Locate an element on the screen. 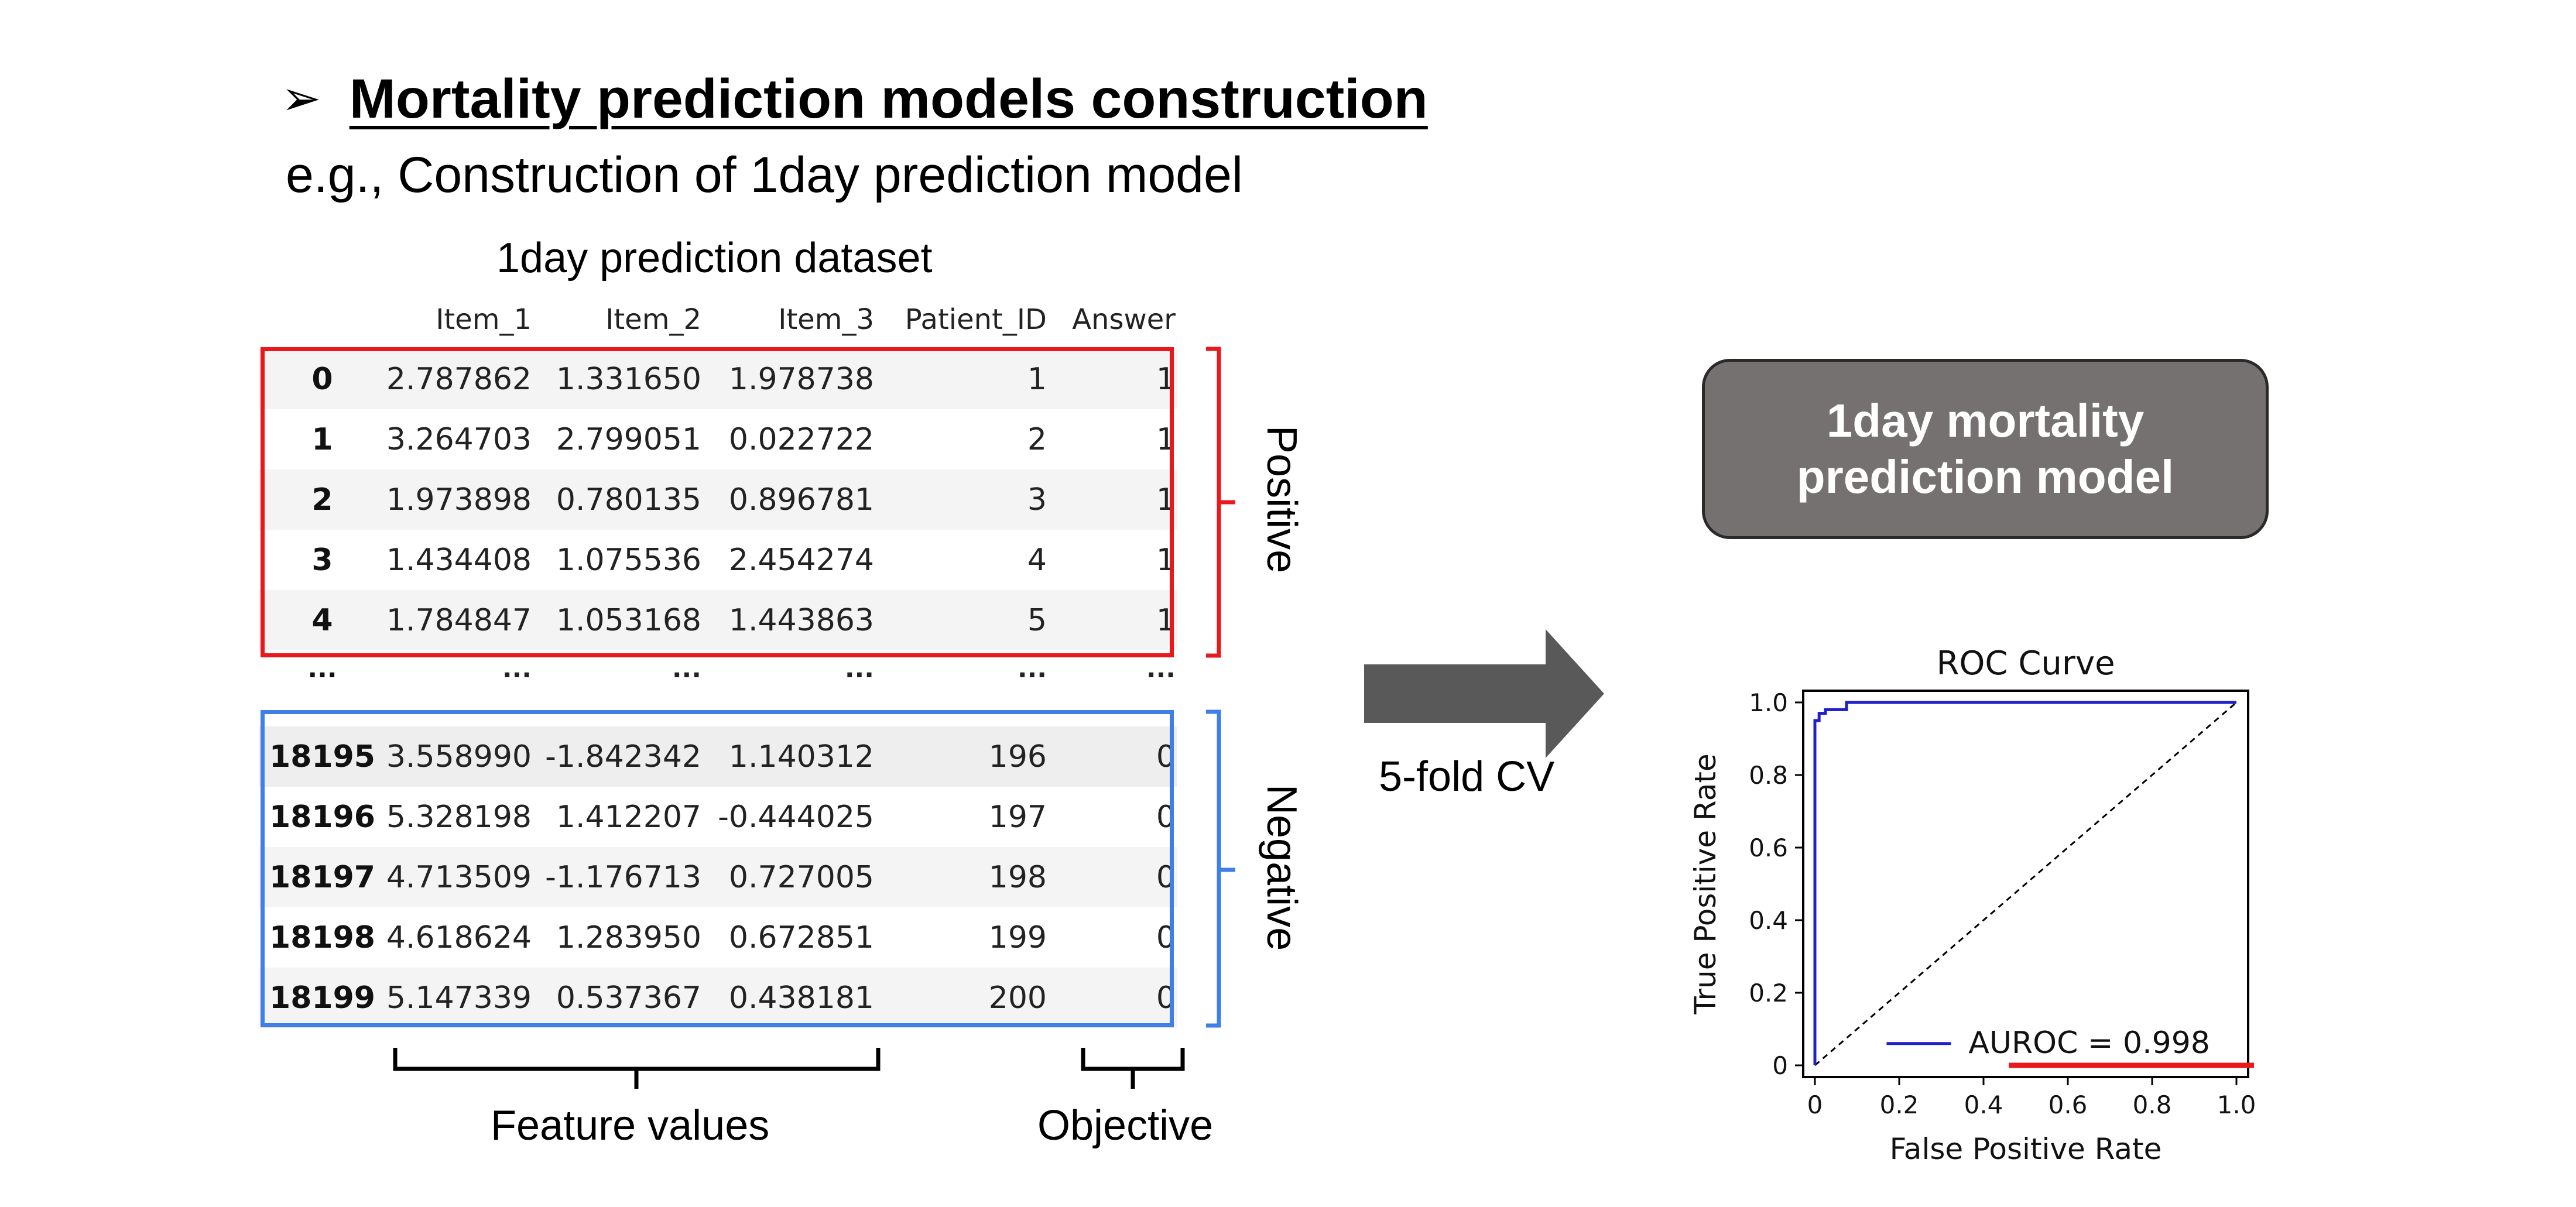  table-row: 2 1.973898 0.780135 0.896781 3 1 is located at coordinates (718, 500).